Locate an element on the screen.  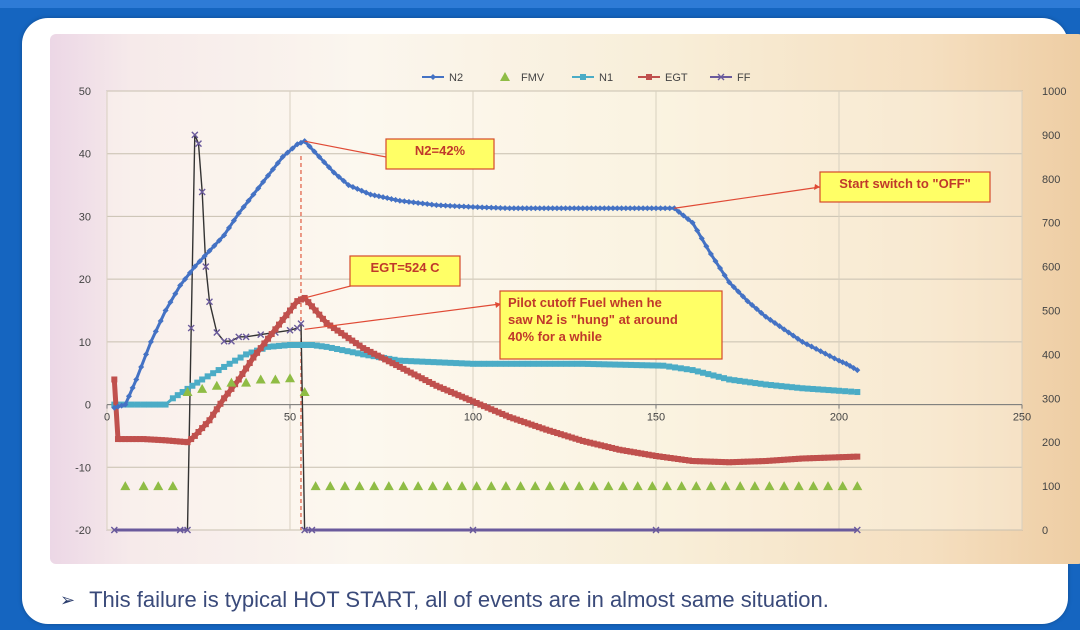
callout-line-switch is located at coordinates (747, 197).